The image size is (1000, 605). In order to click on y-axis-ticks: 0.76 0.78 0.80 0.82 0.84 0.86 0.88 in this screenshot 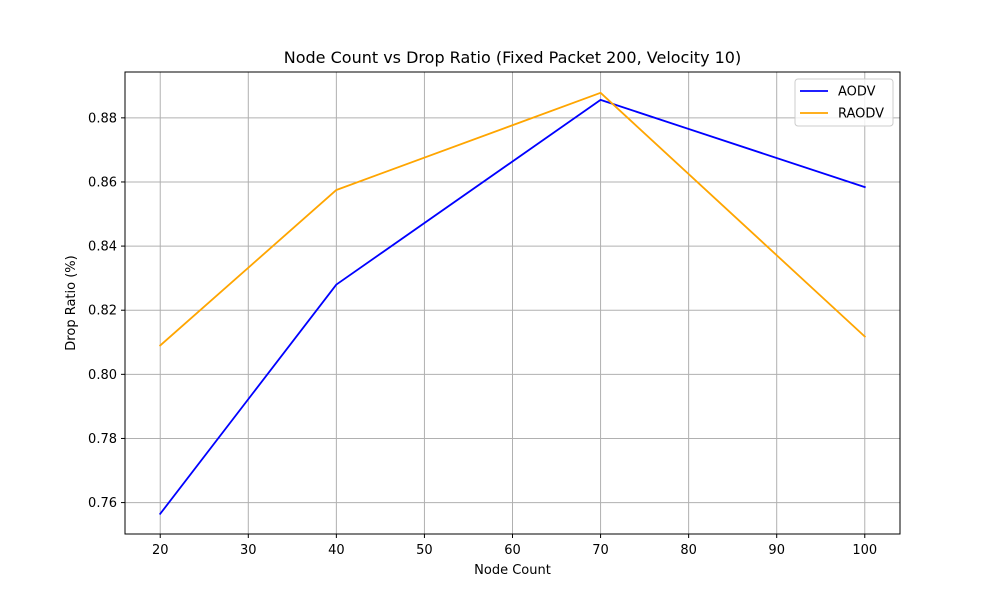, I will do `click(106, 311)`.